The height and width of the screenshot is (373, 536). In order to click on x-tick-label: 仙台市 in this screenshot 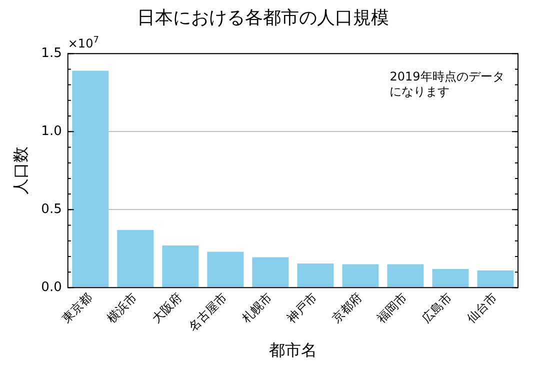, I will do `click(482, 308)`.